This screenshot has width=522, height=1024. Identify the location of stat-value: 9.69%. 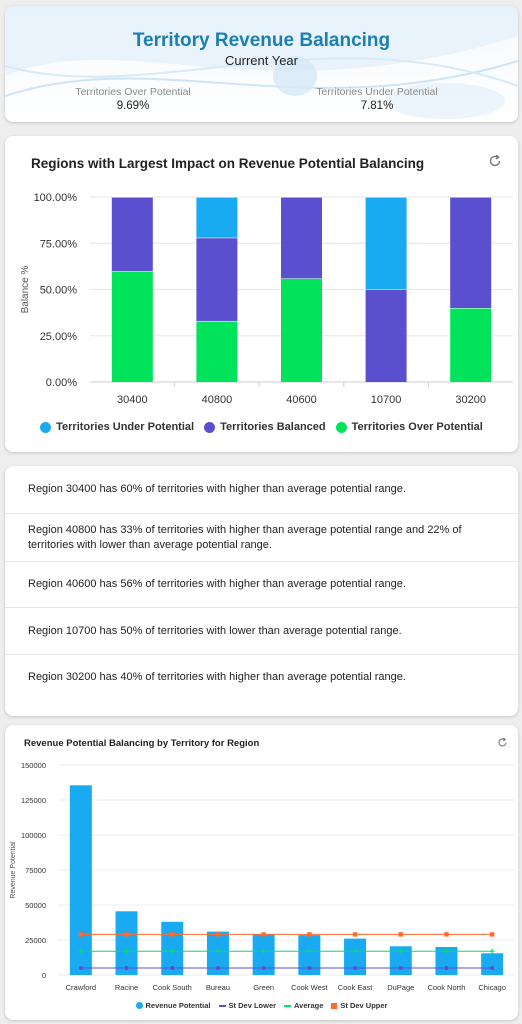
(133, 106).